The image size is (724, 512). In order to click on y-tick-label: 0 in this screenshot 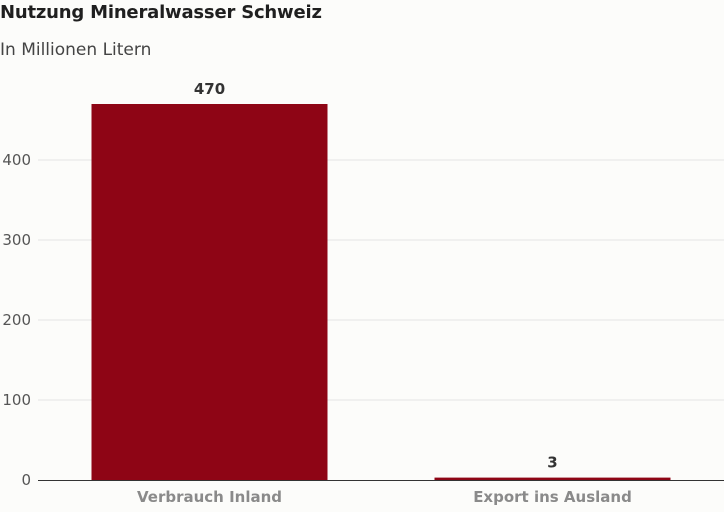, I will do `click(26, 480)`.